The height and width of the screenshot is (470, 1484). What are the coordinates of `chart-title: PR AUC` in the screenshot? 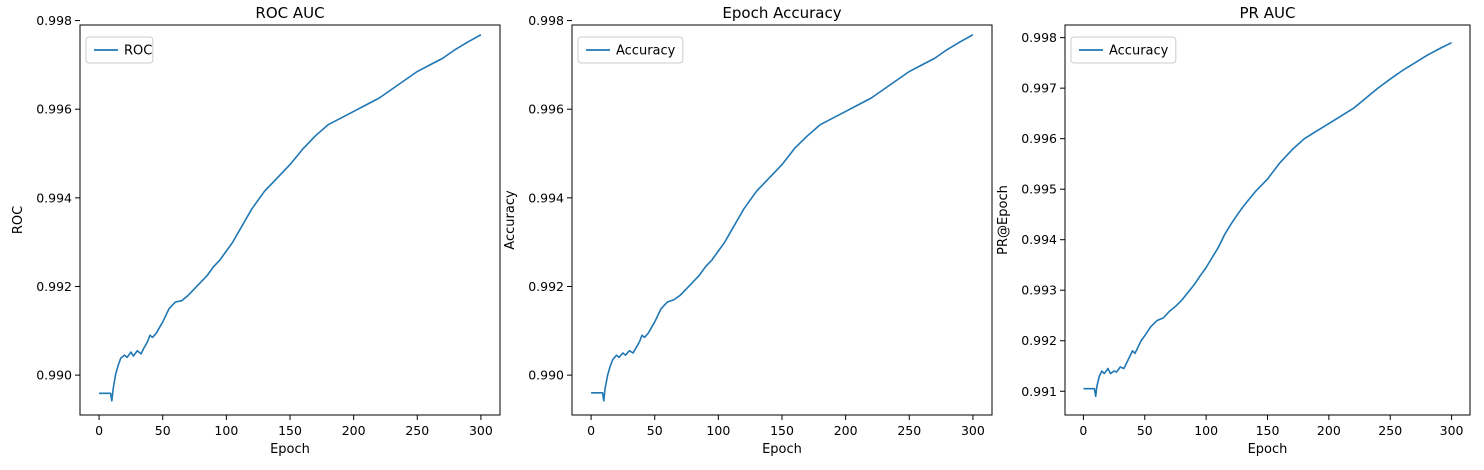 It's located at (1268, 13).